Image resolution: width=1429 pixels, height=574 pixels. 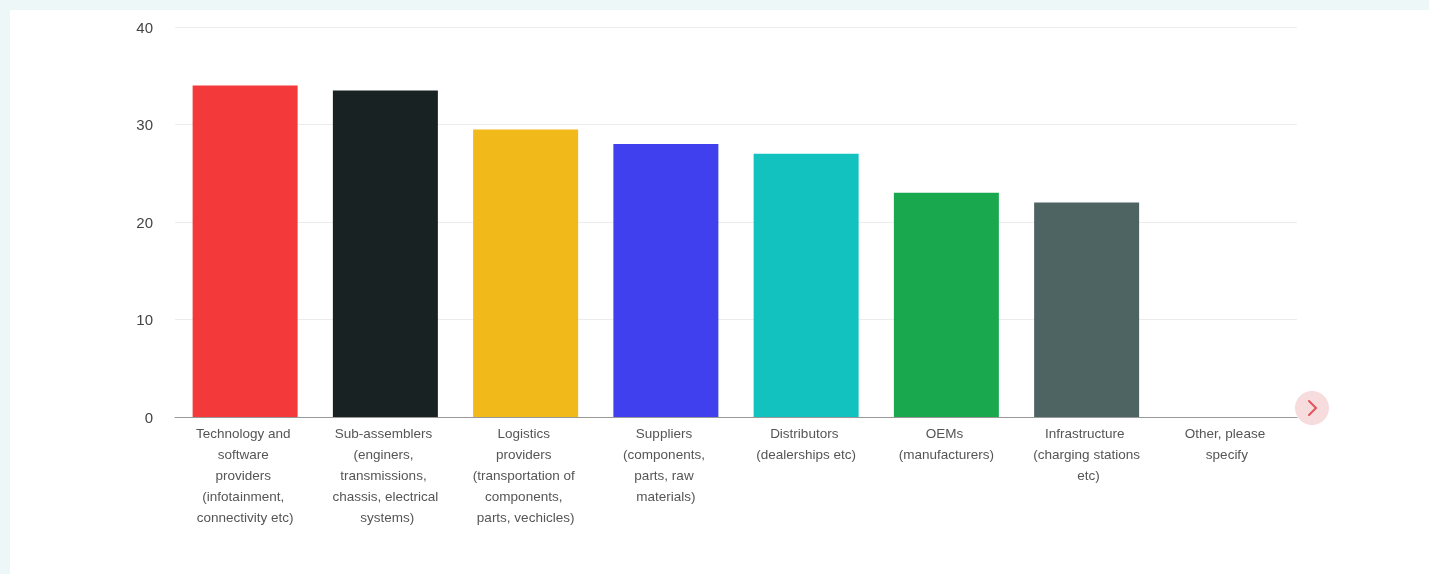 I want to click on y-tick-label: 20, so click(x=144, y=222).